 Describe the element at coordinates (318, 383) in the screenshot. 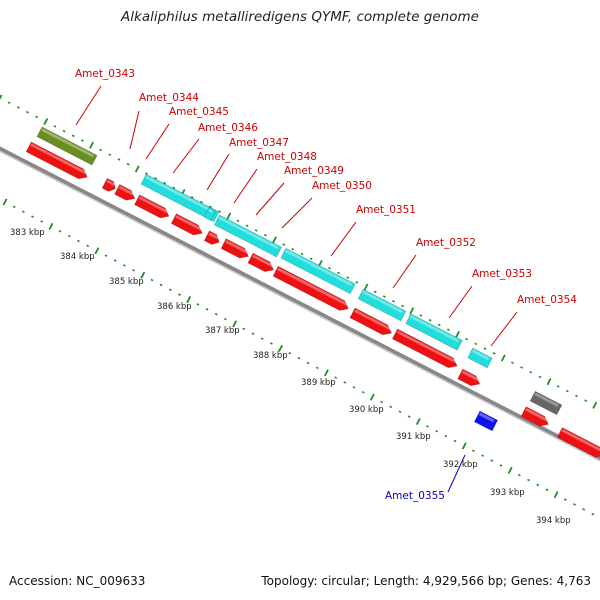

I see `kbp-tick-label: 389 kbp` at that location.